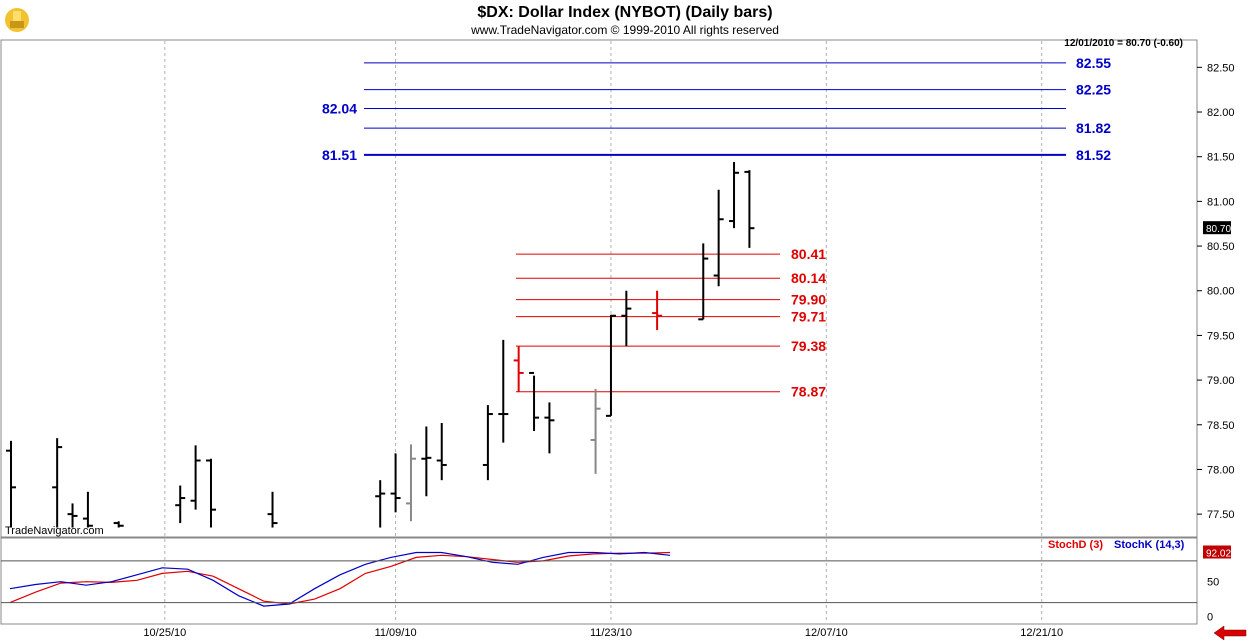 The image size is (1250, 643). Describe the element at coordinates (1230, 633) in the screenshot. I see `scroll-left-arrow-icon` at that location.